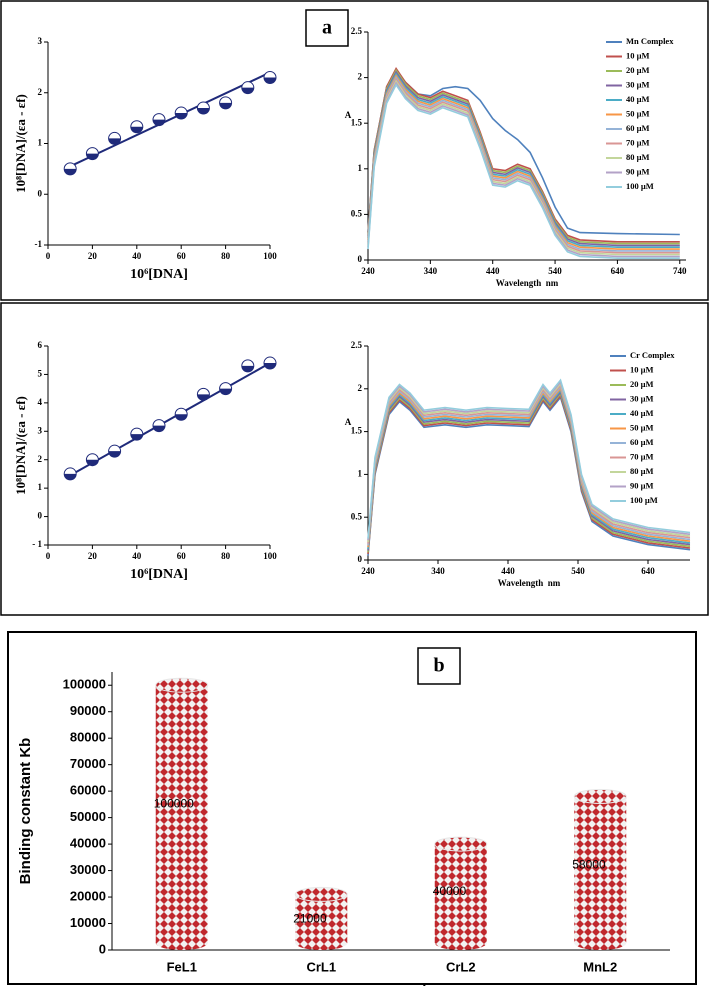 The image size is (709, 986). Describe the element at coordinates (357, 31) in the screenshot. I see `y-tick-label: 2.5` at that location.